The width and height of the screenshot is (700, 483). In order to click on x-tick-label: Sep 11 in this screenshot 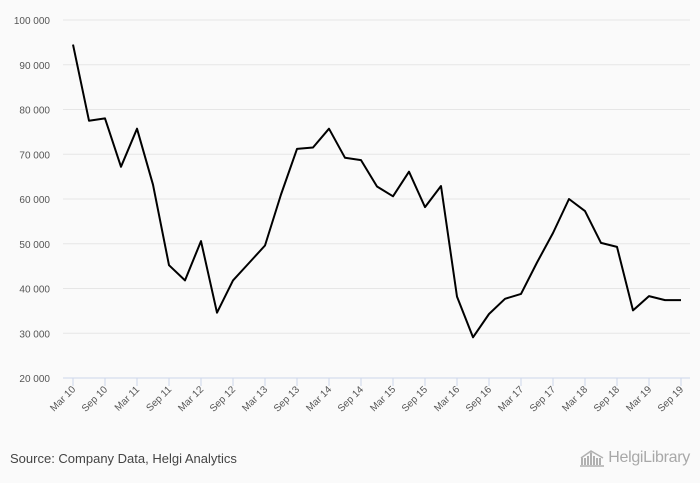, I will do `click(159, 399)`.